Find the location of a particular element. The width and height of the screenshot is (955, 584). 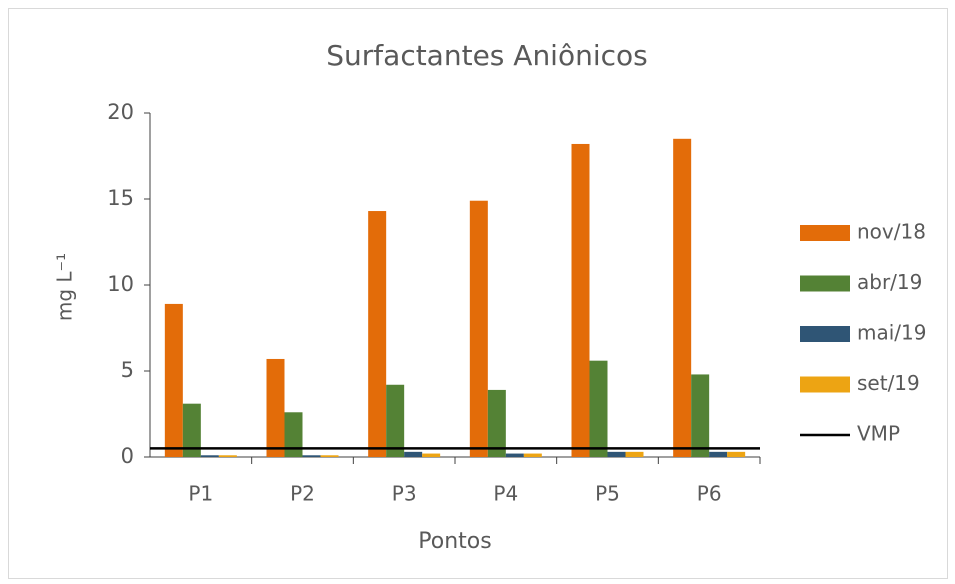

chart-title: Surfactantes Aniônicos is located at coordinates (486, 55).